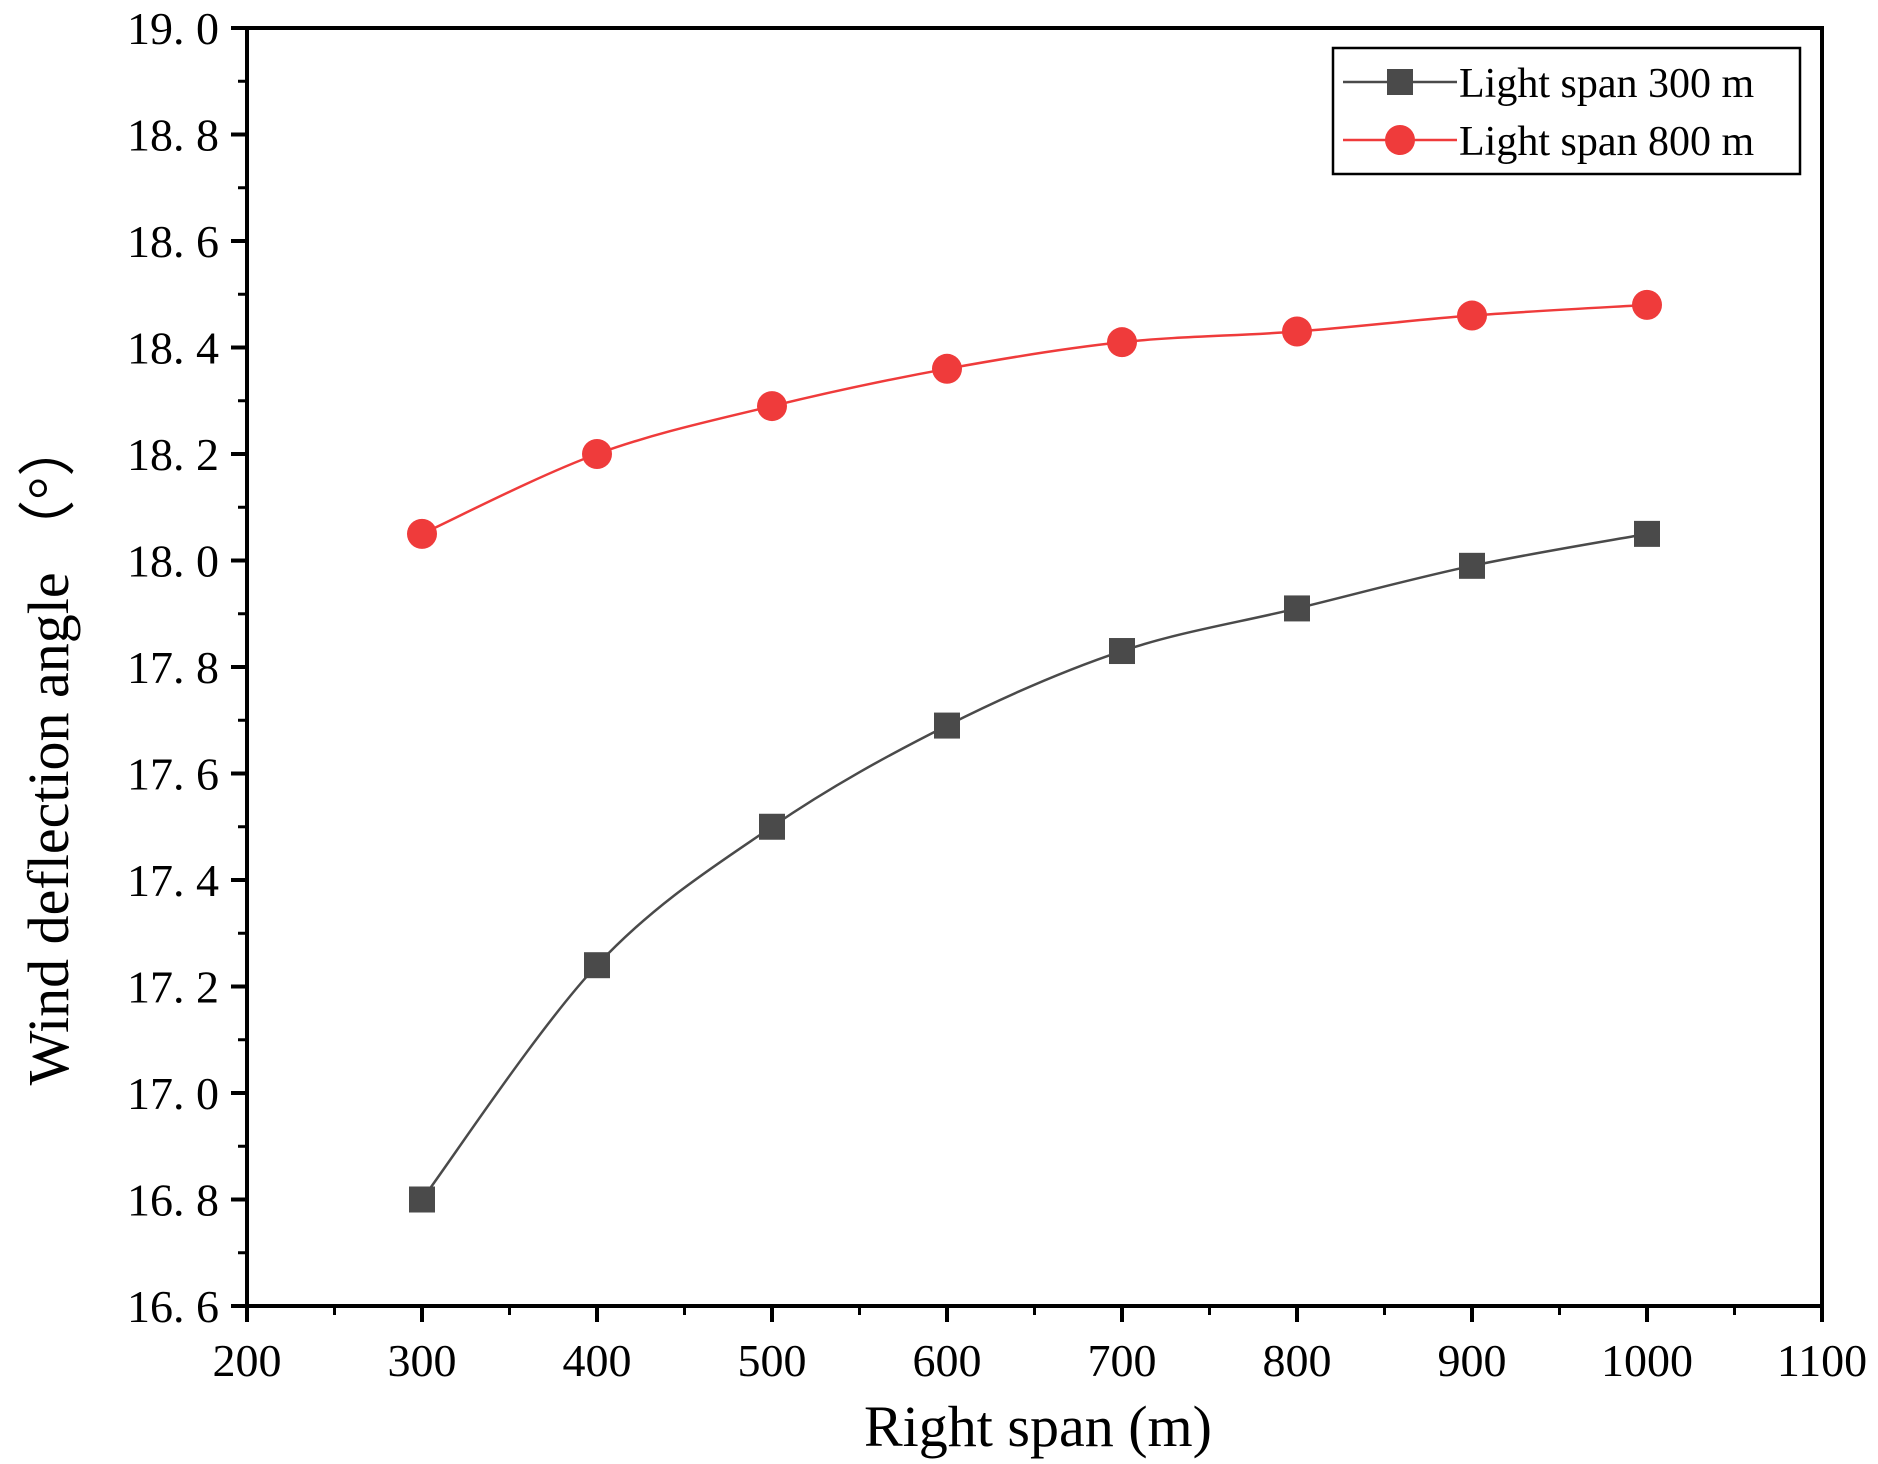  I want to click on x-tick-label: 300, so click(422, 1360).